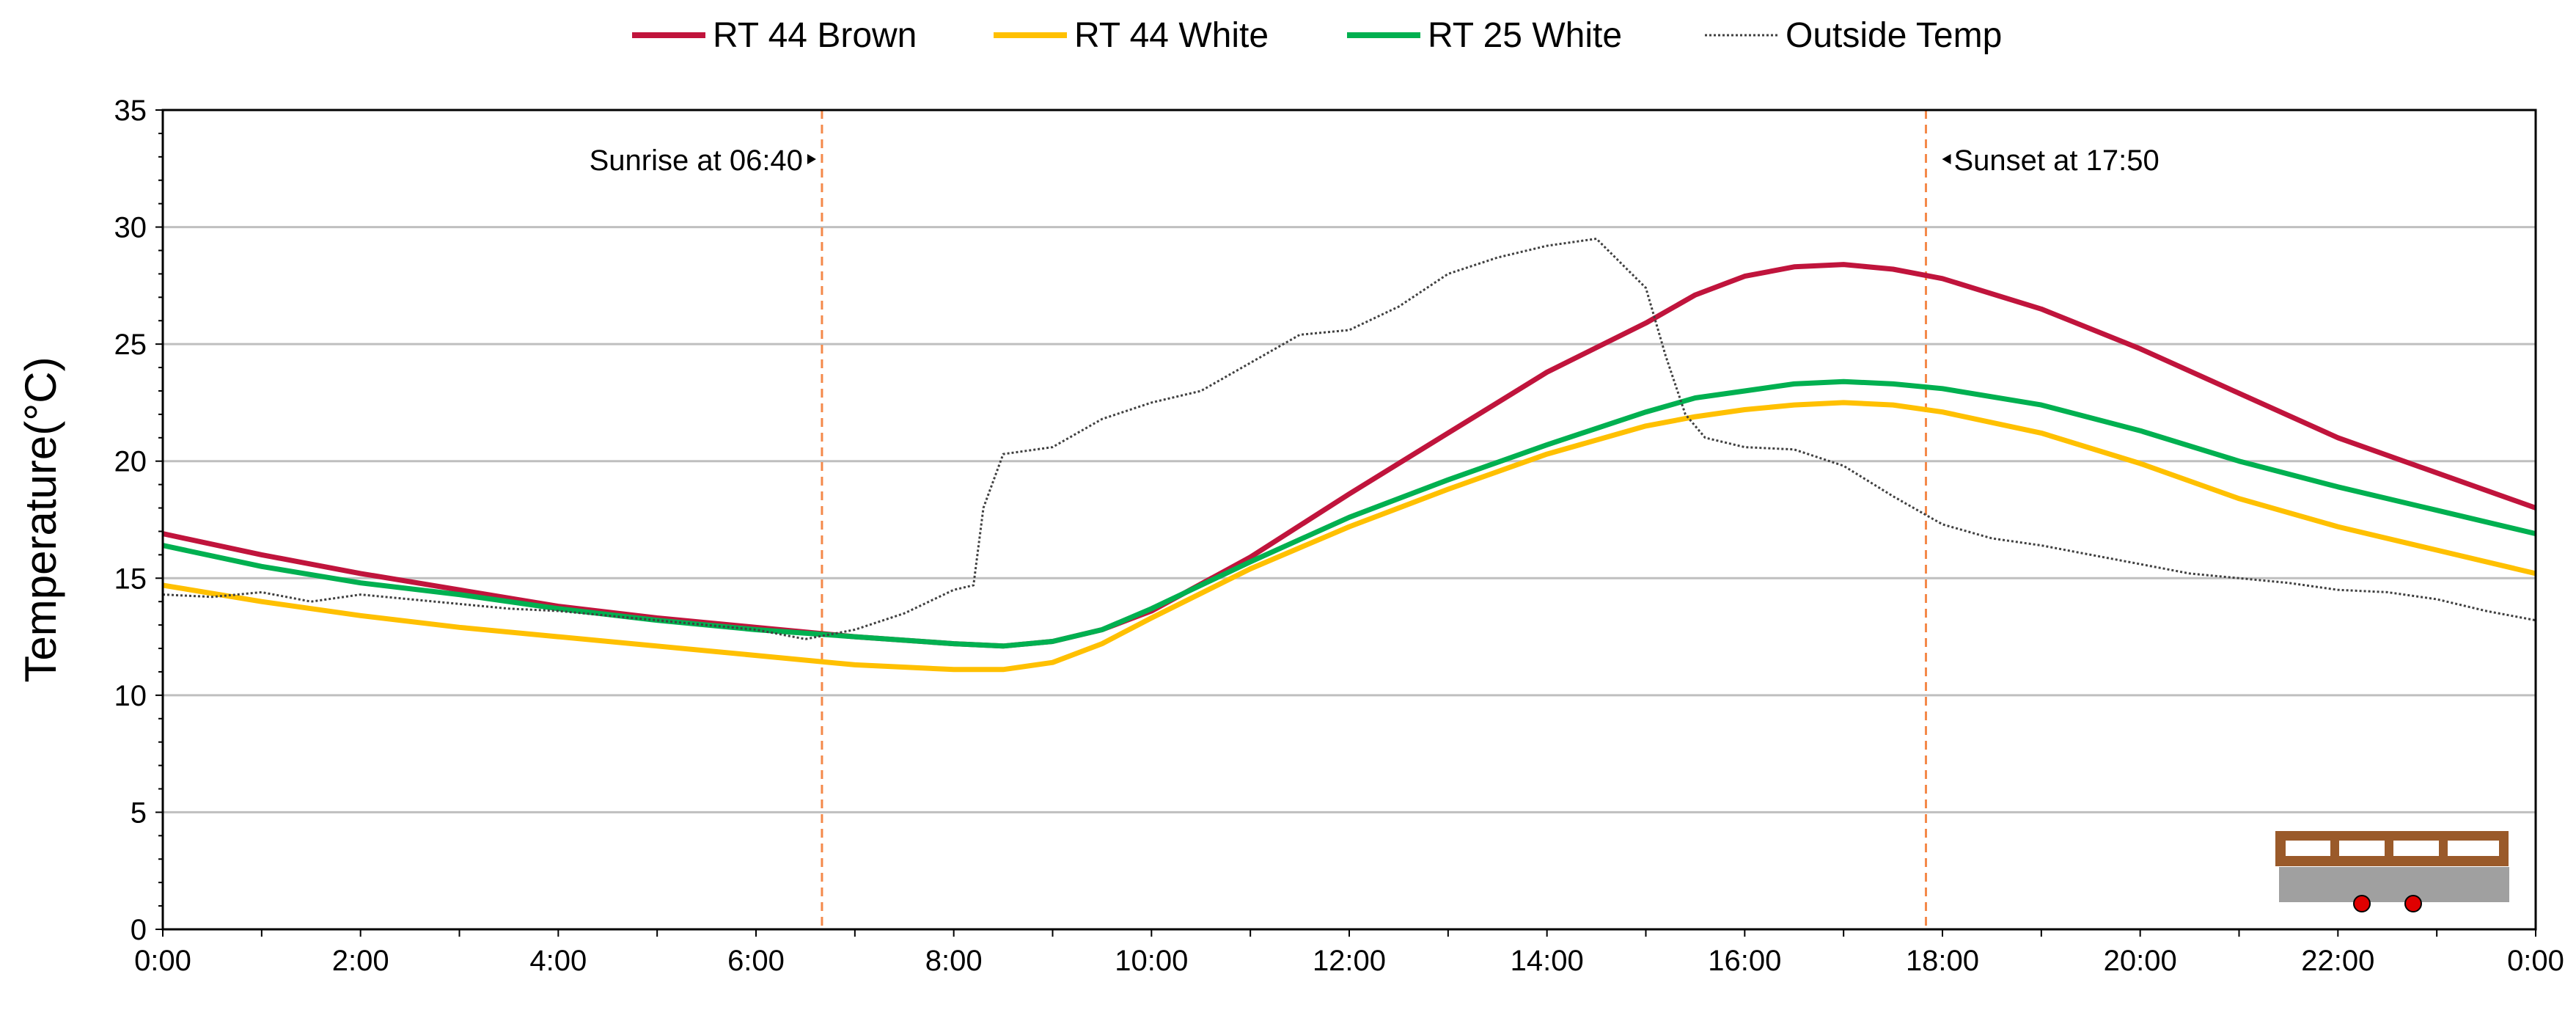  What do you see at coordinates (2140, 961) in the screenshot?
I see `x-tick-label: 20:00` at bounding box center [2140, 961].